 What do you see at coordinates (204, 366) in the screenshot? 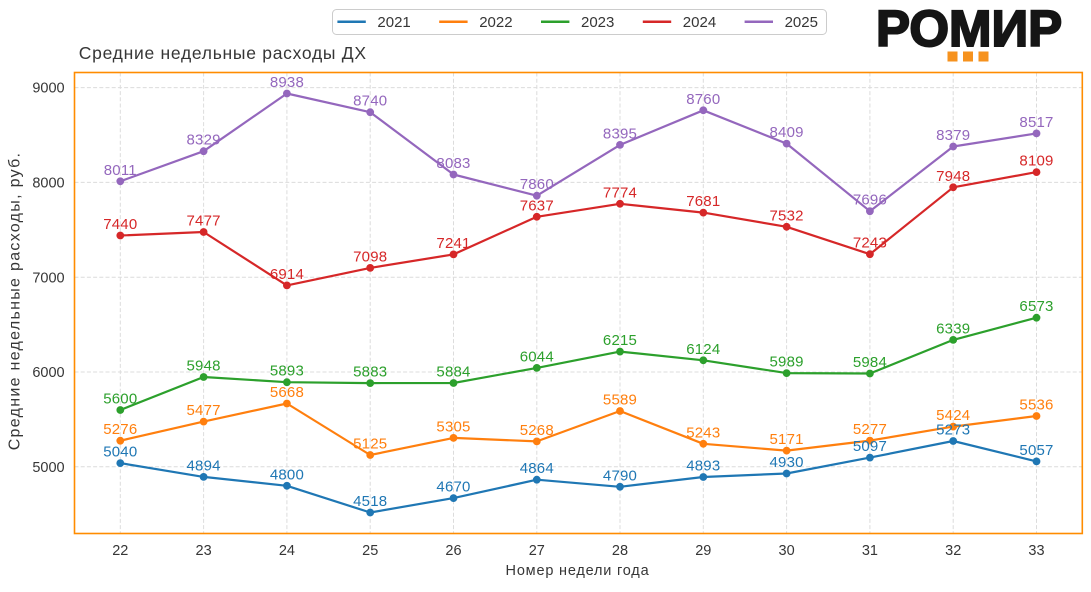
I see `svg-text: 5948` at bounding box center [204, 366].